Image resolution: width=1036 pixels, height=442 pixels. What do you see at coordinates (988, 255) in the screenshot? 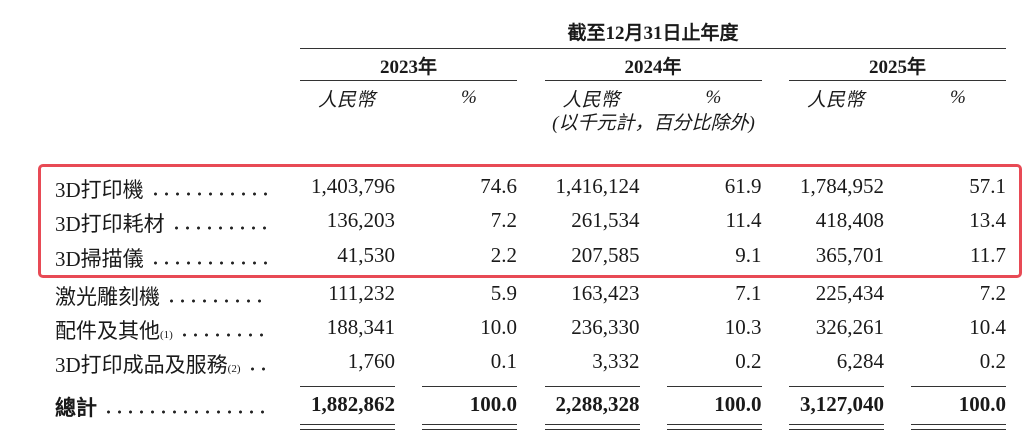
I see `cell-value: 11.7` at bounding box center [988, 255].